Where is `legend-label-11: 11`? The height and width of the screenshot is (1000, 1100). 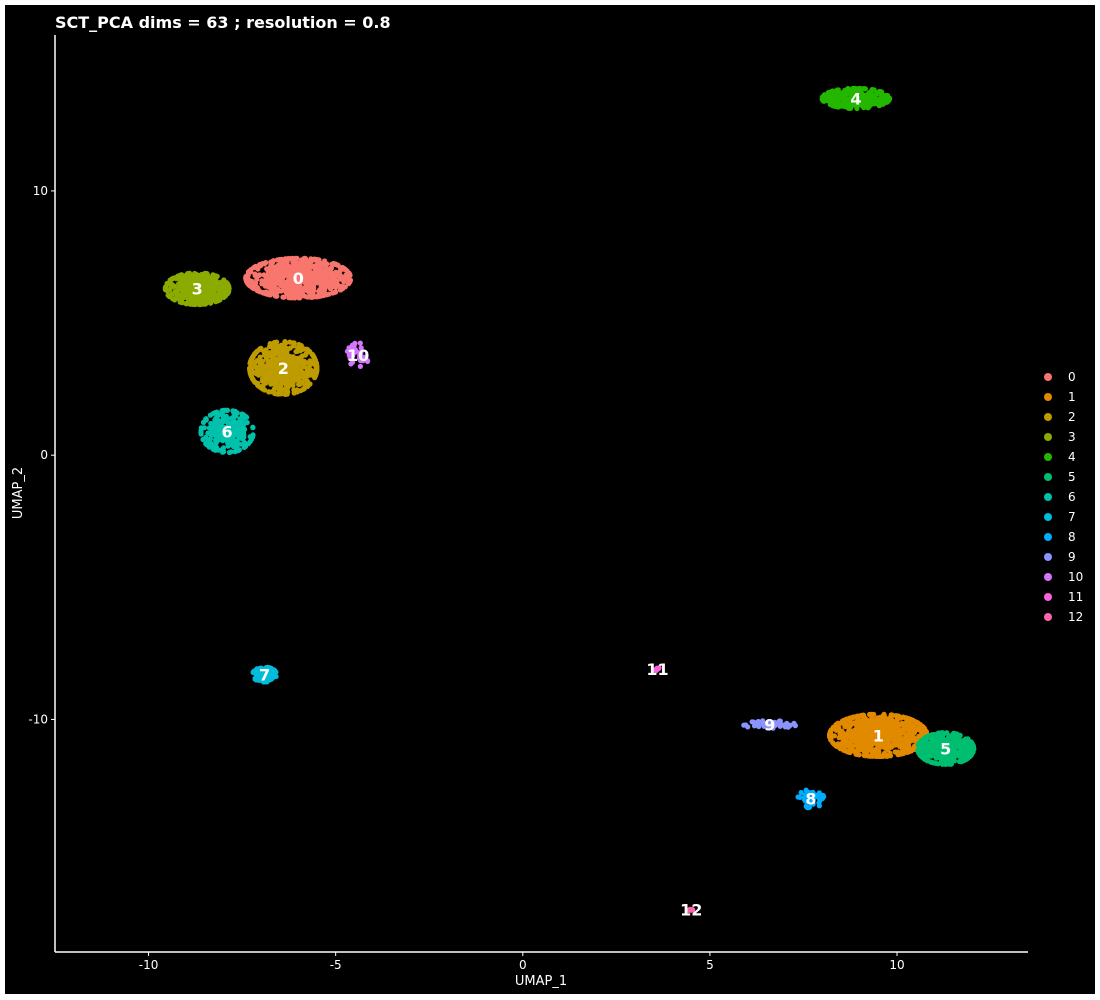
legend-label-11: 11 is located at coordinates (1075, 597).